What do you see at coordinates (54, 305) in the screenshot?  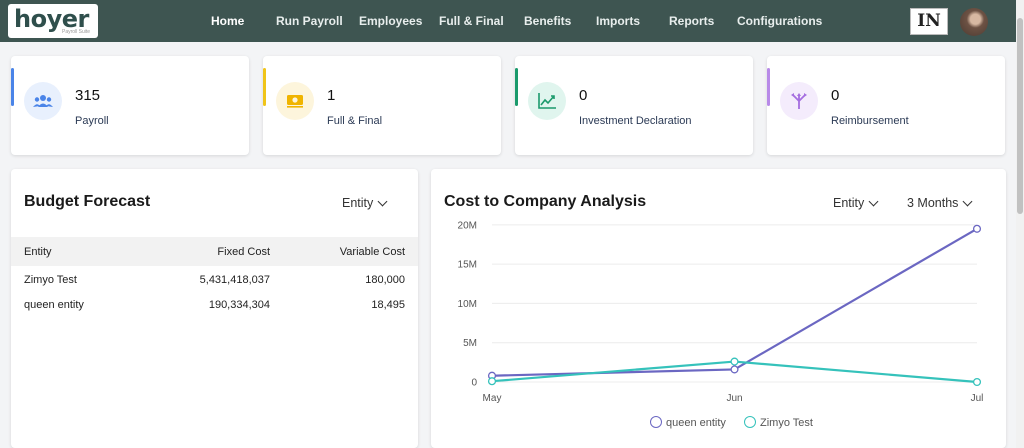 I see `table-cell-entity: queen entity` at bounding box center [54, 305].